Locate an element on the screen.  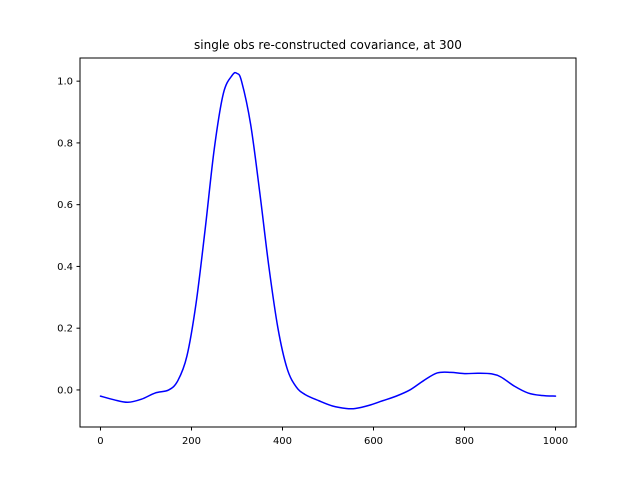
y-tick-label: 0.0 is located at coordinates (65, 390).